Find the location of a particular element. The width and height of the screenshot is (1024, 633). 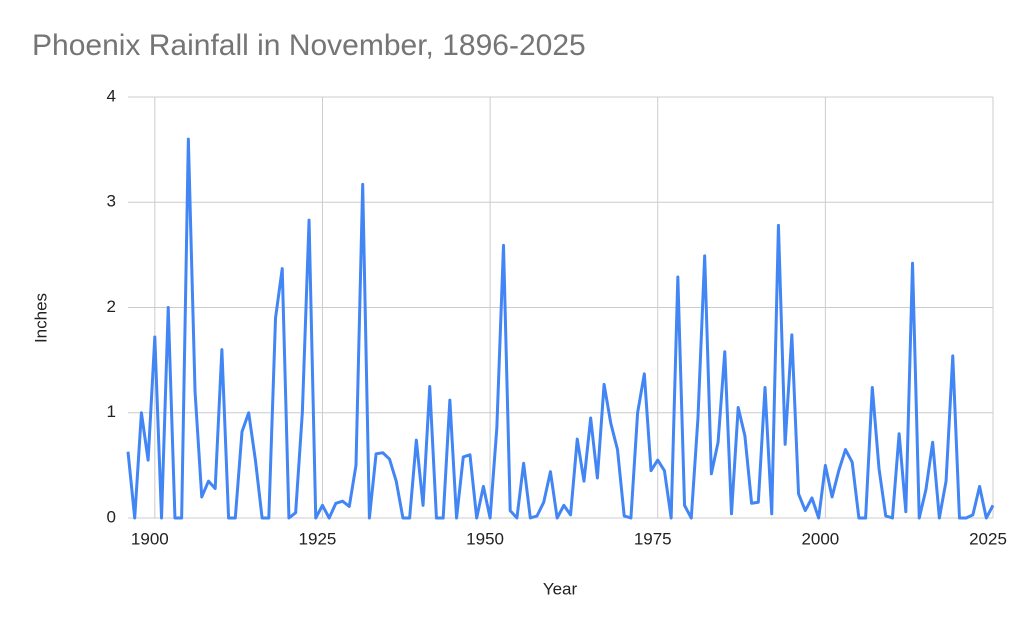

y-tick-label: 3 is located at coordinates (111, 201).